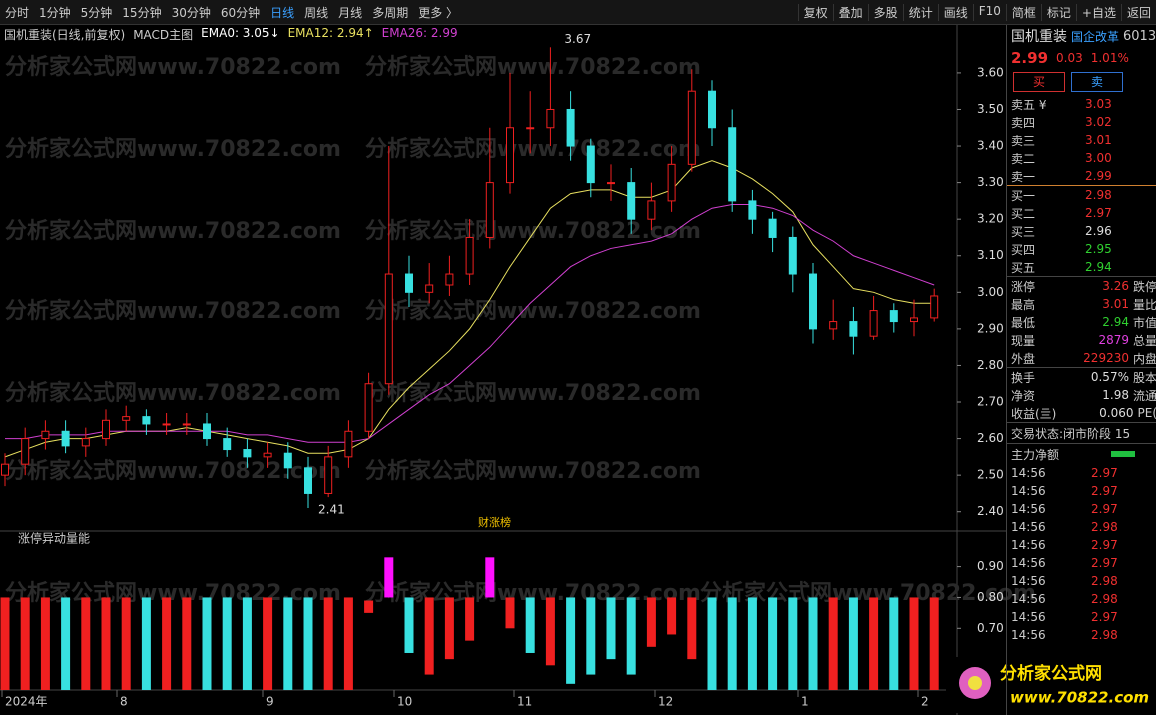 Image resolution: width=1156 pixels, height=715 pixels. Describe the element at coordinates (96, 12) in the screenshot. I see `period-tab: 5分钟` at that location.